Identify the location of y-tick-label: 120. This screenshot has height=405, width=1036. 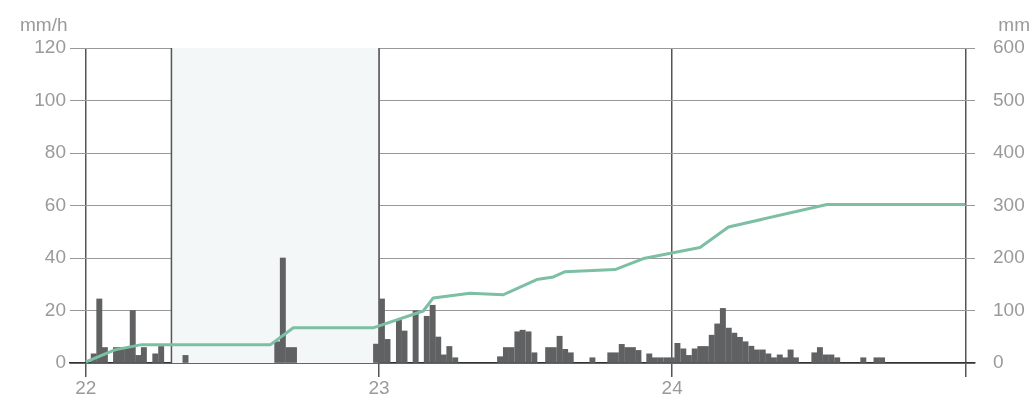
(50, 47).